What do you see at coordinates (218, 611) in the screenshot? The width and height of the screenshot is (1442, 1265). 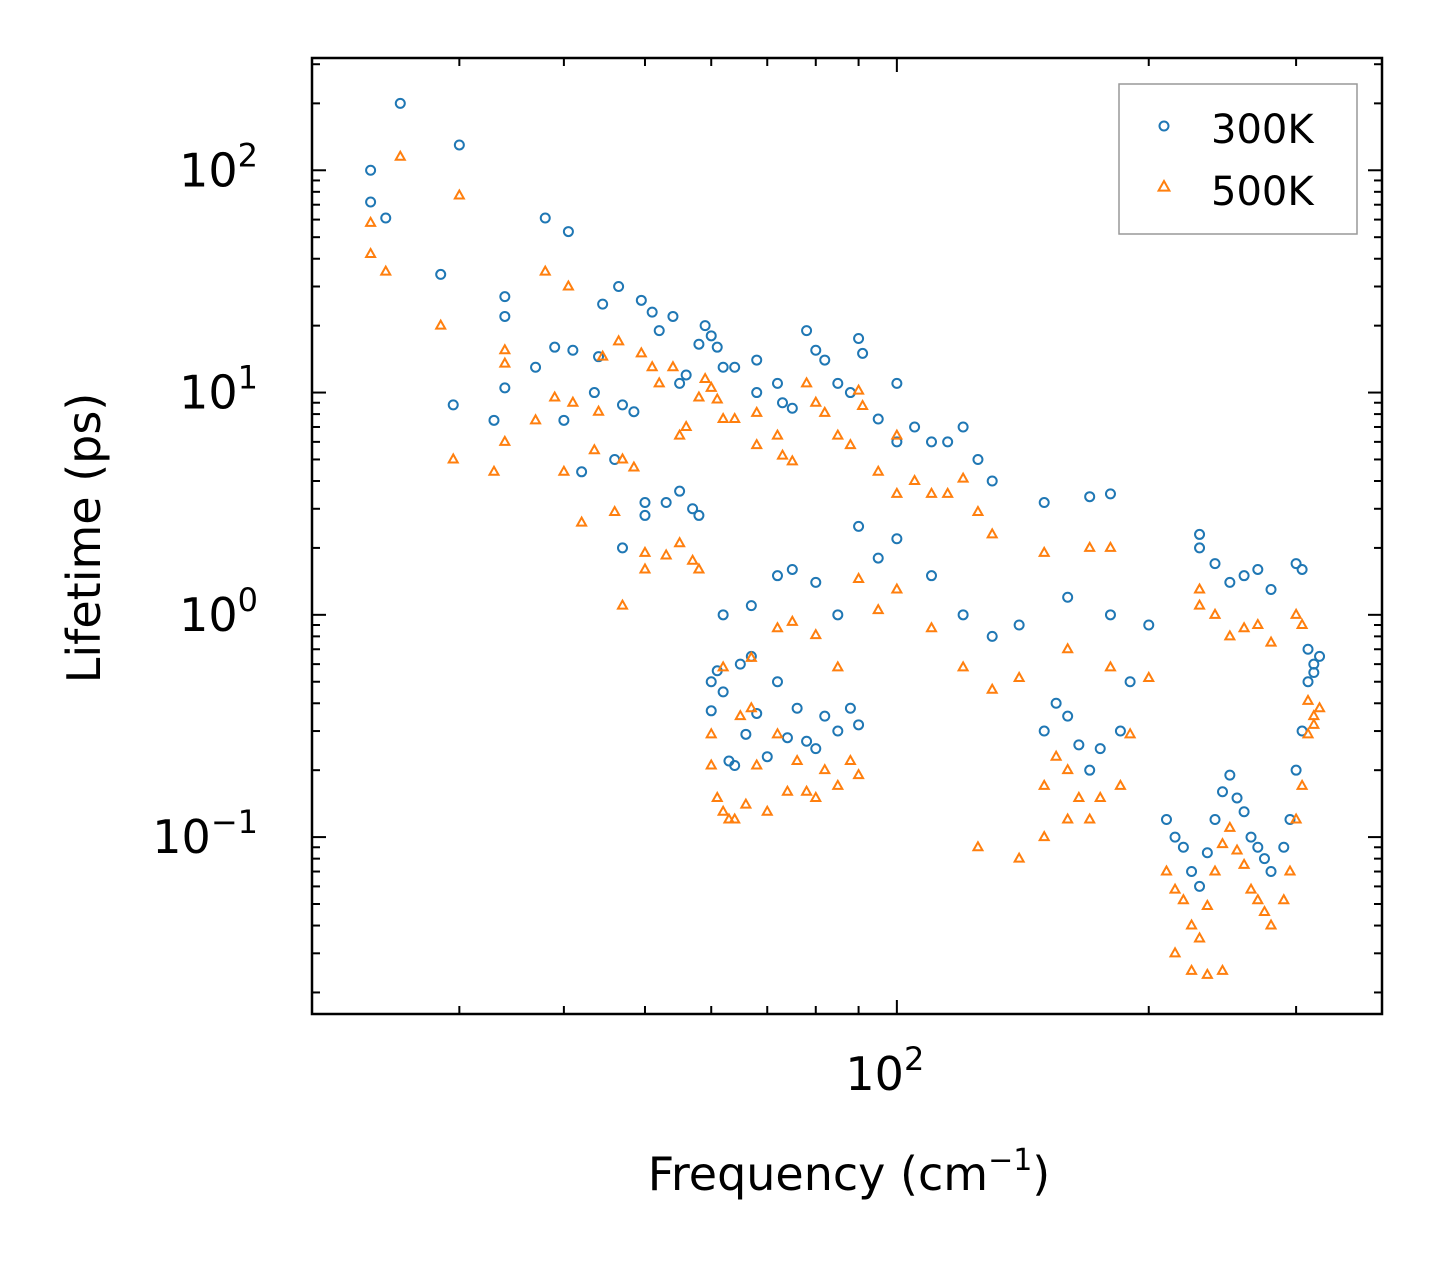 I see `y-tick-label: 10⁰` at bounding box center [218, 611].